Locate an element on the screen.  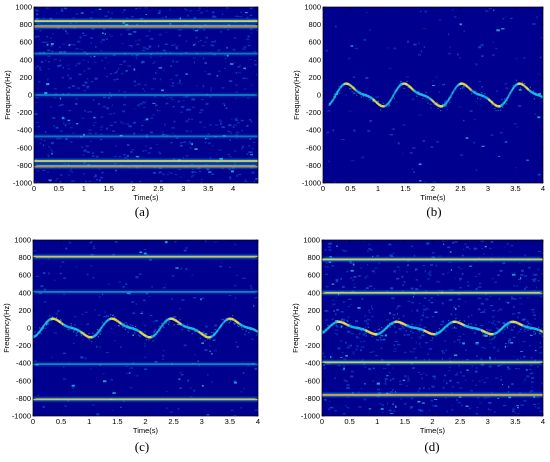
y-tick-label: -800 is located at coordinates (312, 398).